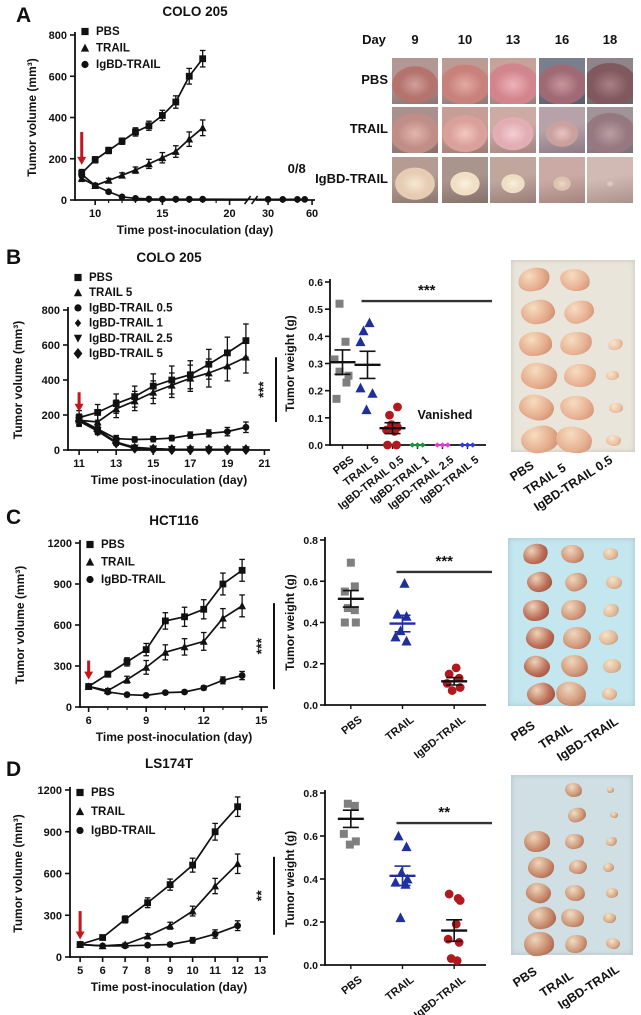 The height and width of the screenshot is (1015, 641). Describe the element at coordinates (312, 214) in the screenshot. I see `svg-text: 60` at that location.